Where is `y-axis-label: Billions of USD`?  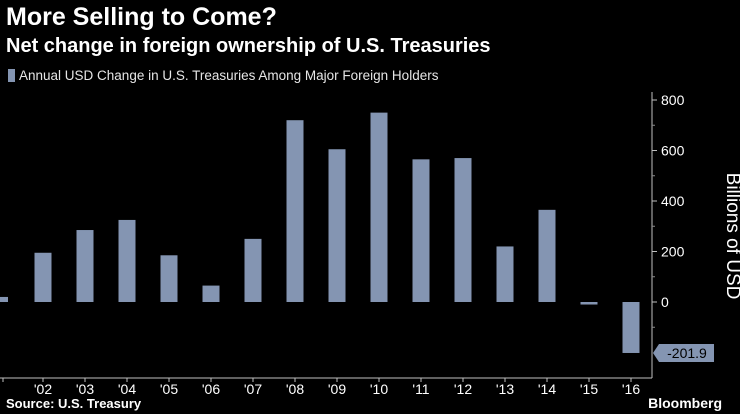 y-axis-label: Billions of USD is located at coordinates (731, 236).